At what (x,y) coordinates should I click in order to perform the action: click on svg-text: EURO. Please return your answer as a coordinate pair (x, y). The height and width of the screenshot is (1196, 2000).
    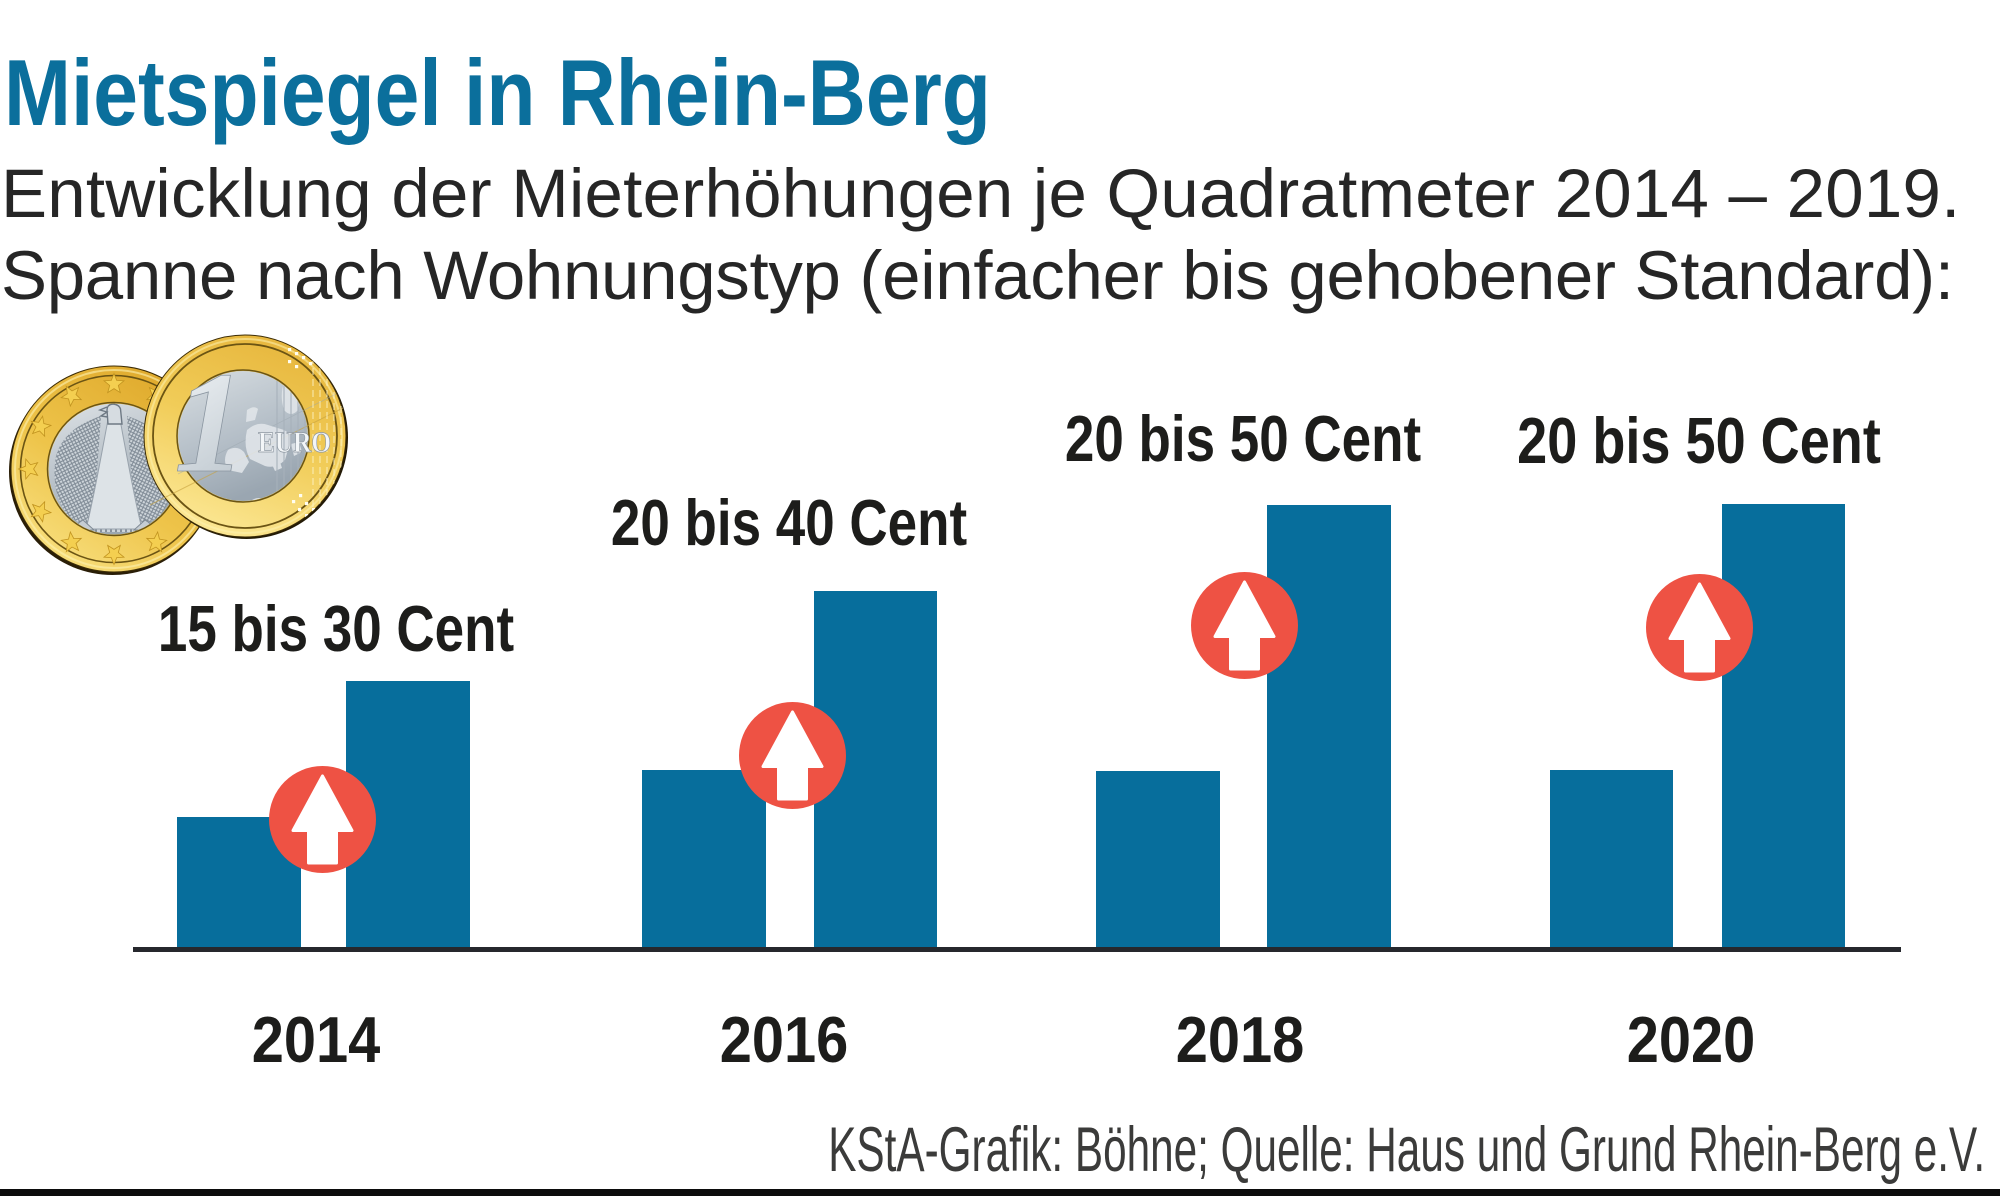
    Looking at the image, I should click on (294, 442).